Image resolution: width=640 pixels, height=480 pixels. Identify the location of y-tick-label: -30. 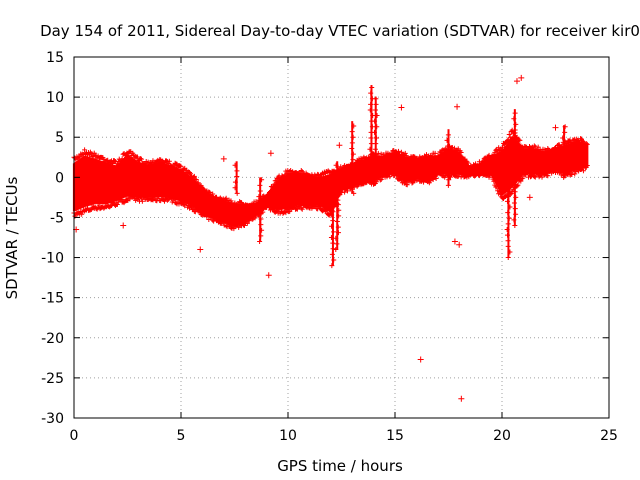
(52, 419).